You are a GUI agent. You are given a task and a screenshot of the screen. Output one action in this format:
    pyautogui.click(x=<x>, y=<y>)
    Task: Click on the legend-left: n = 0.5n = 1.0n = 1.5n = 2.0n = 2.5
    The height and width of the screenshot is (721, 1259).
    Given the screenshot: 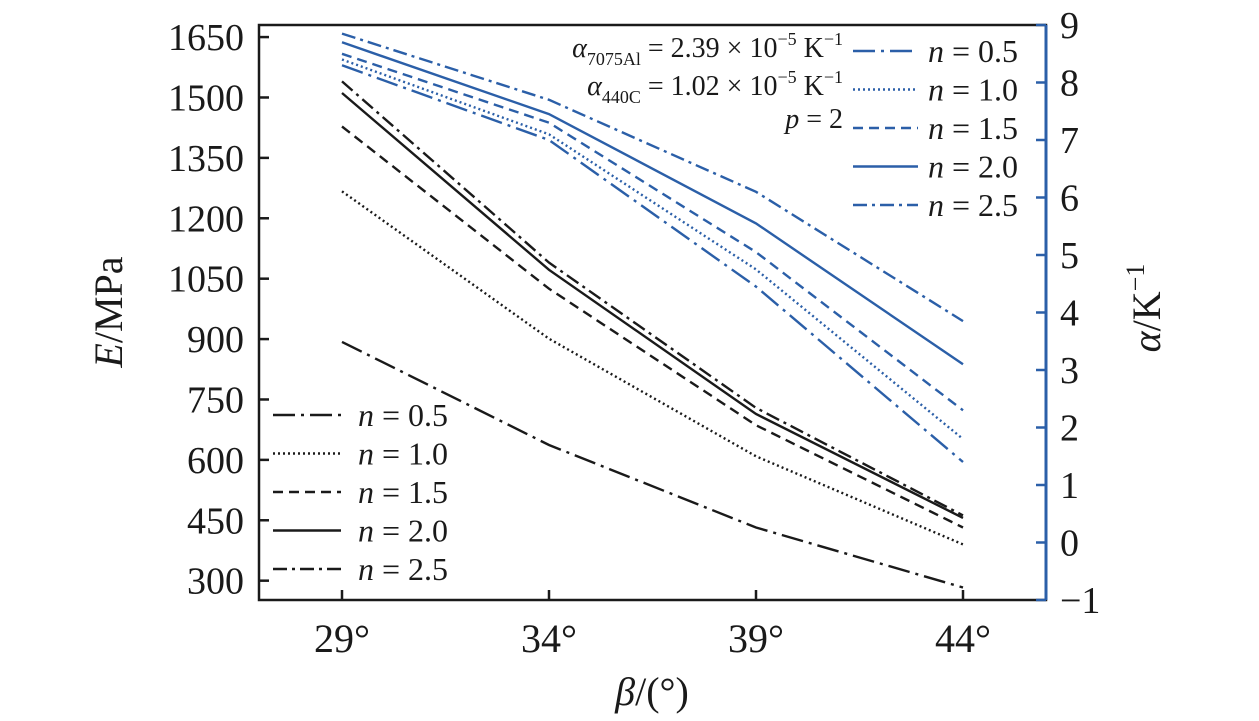 What is the action you would take?
    pyautogui.click(x=360, y=492)
    